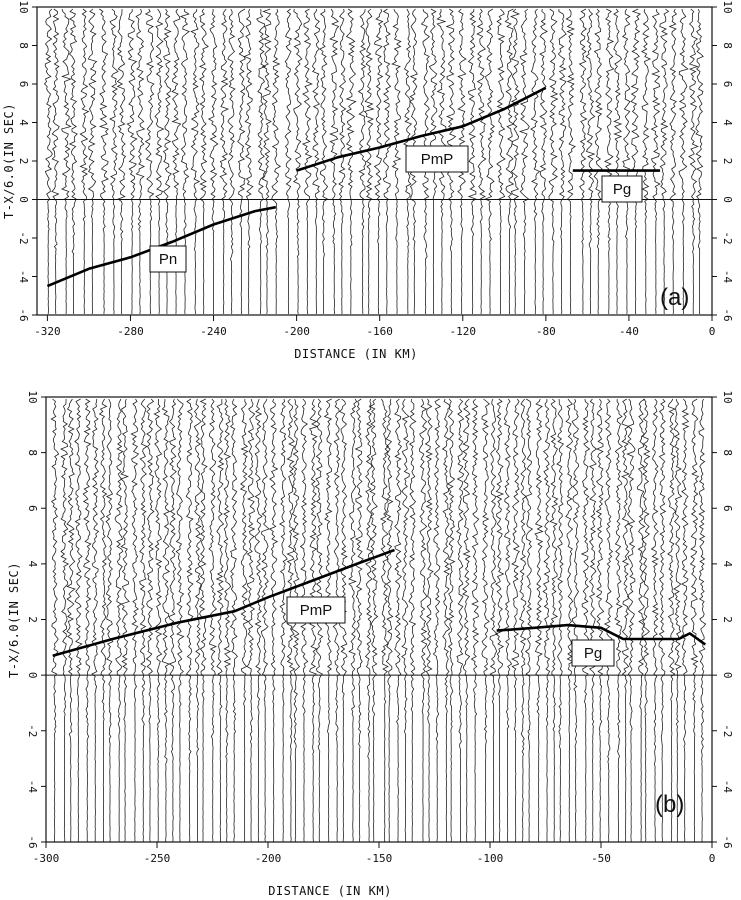 This screenshot has height=900, width=741. I want to click on phase-label-pn: Pn, so click(168, 259).